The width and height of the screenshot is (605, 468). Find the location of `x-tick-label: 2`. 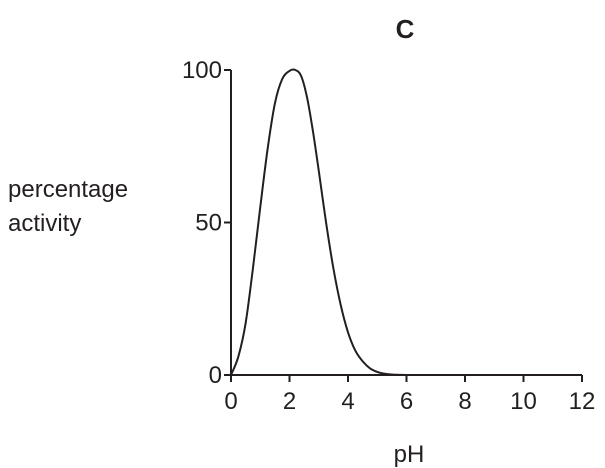

x-tick-label: 2 is located at coordinates (289, 401).